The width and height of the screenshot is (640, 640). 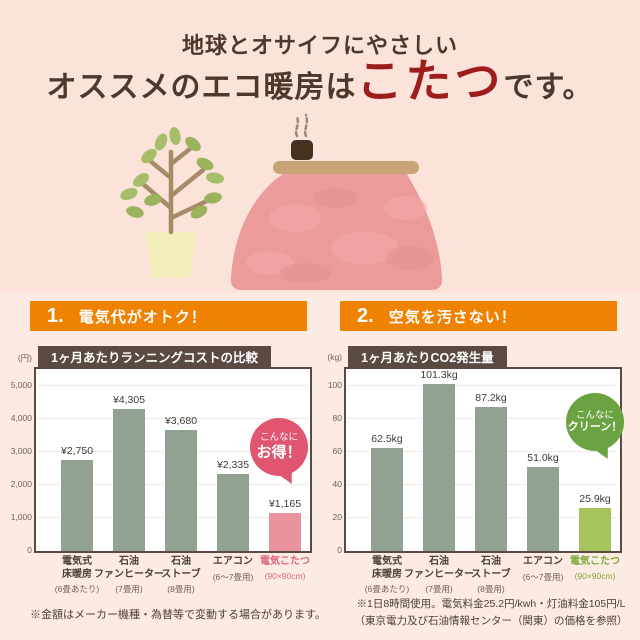 I want to click on bar-value-label: 51.0kg, so click(x=543, y=458).